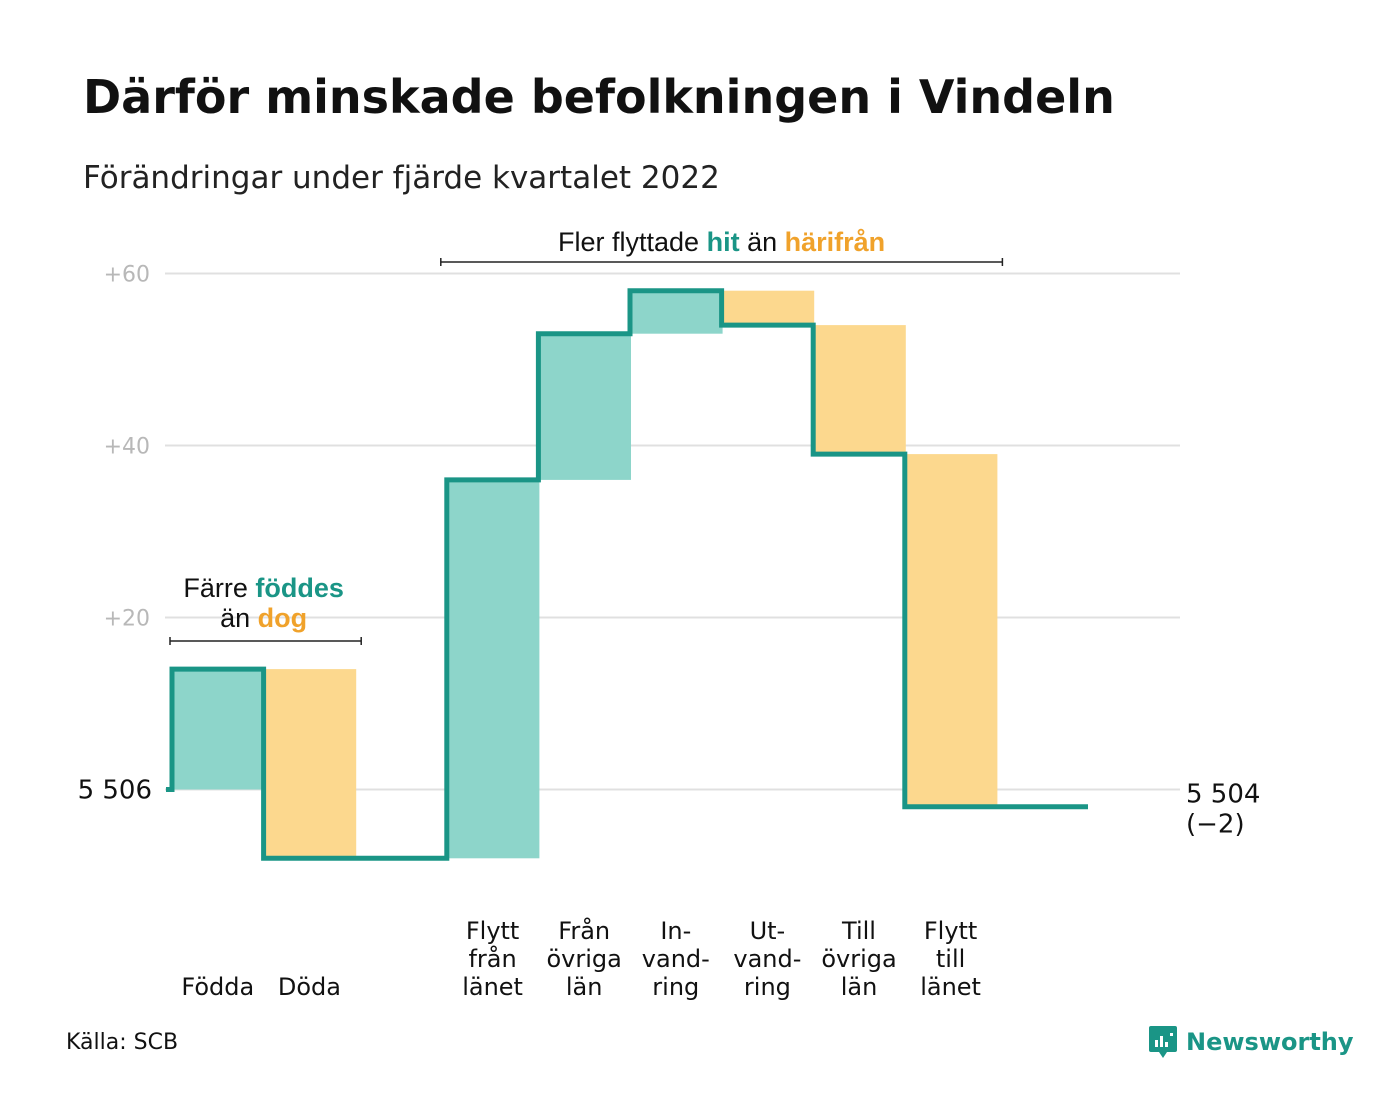 The width and height of the screenshot is (1400, 1120). What do you see at coordinates (835, 242) in the screenshot?
I see `annotation-highlight-orange: härifrån` at bounding box center [835, 242].